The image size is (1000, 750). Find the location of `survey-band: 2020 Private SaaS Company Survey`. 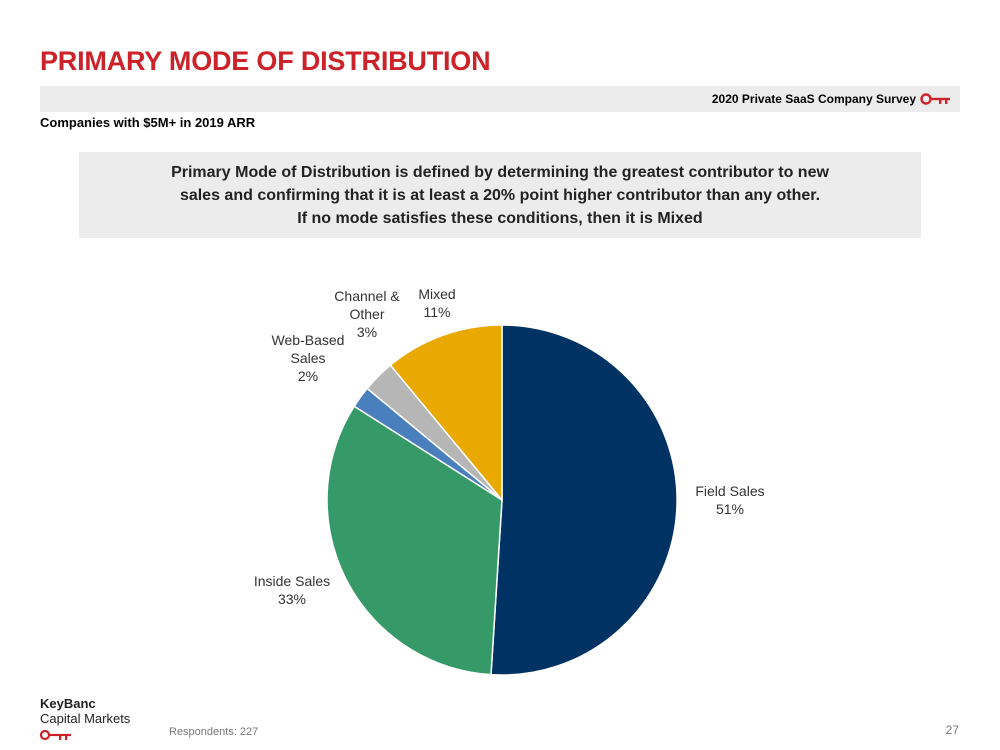

survey-band: 2020 Private SaaS Company Survey is located at coordinates (500, 99).